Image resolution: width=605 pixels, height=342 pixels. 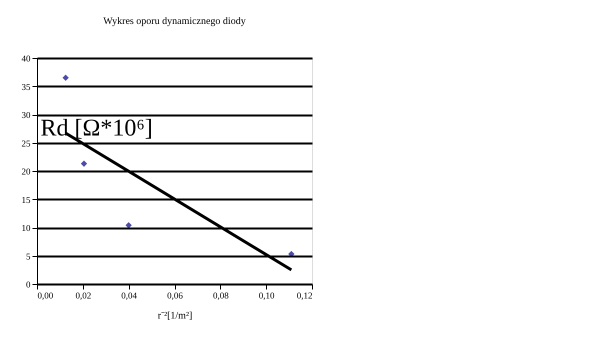 What do you see at coordinates (175, 295) in the screenshot?
I see `x-tick-label: 0,06` at bounding box center [175, 295].